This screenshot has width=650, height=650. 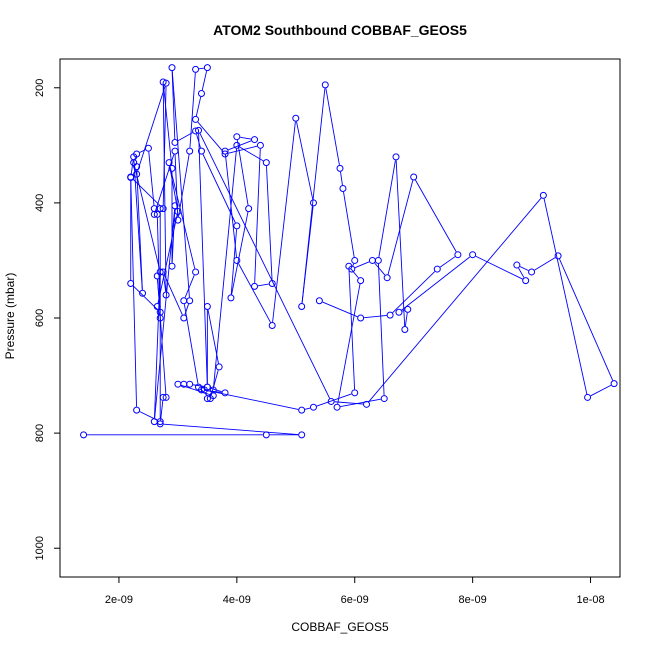 I want to click on x-axis-label: COBBAF_GEOS5, so click(x=340, y=627).